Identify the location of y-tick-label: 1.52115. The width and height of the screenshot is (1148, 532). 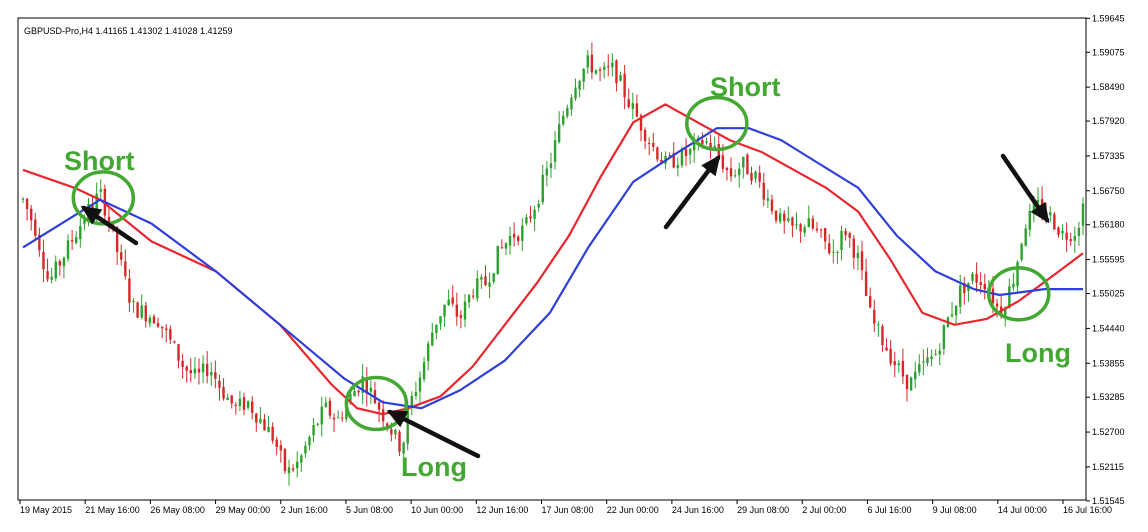
(1108, 467).